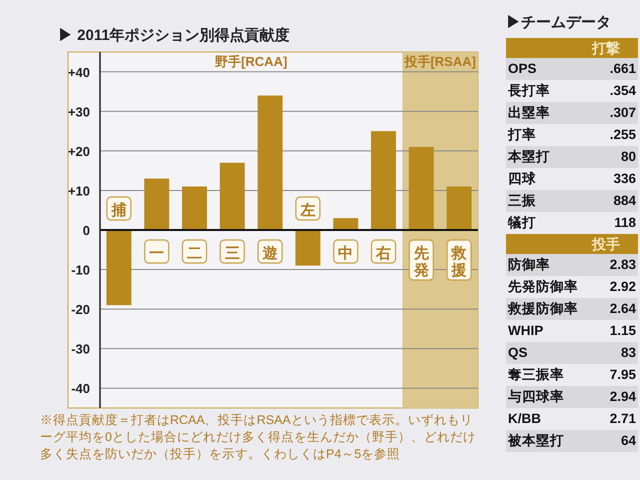 This screenshot has height=480, width=640. Describe the element at coordinates (79, 190) in the screenshot. I see `y-tick-label: +10` at that location.